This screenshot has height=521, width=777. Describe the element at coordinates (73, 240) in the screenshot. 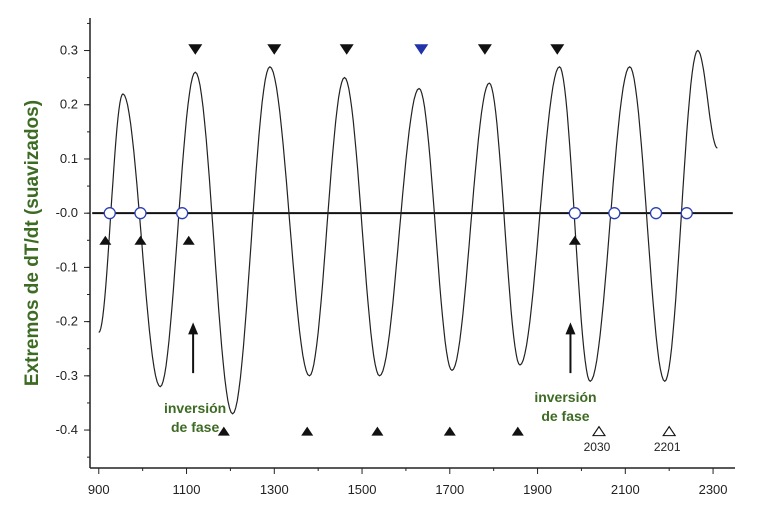

I see `y-ticks: 0.3 0.2 0.1 -0.0 -0.1 -0.2 -0.3 -0.4` at that location.